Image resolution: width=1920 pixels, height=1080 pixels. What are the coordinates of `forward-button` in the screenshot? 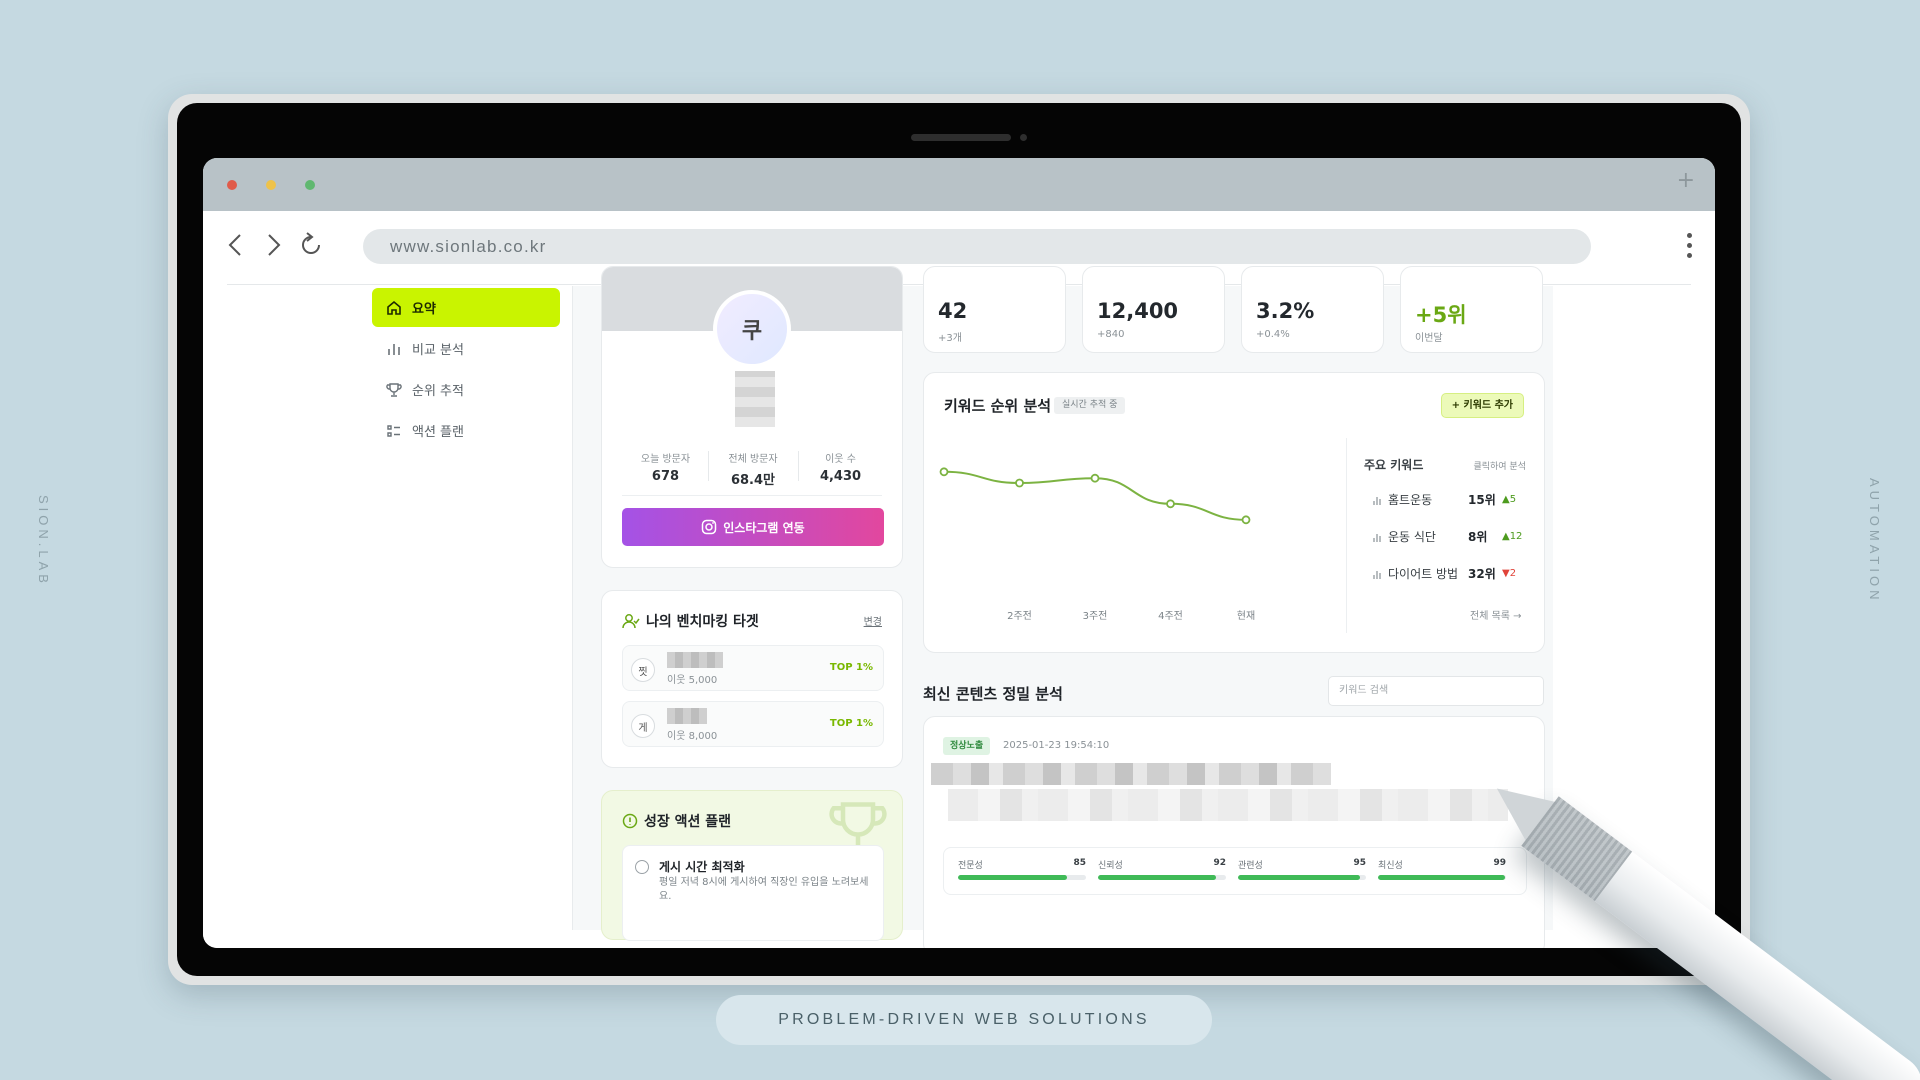 It's located at (274, 245).